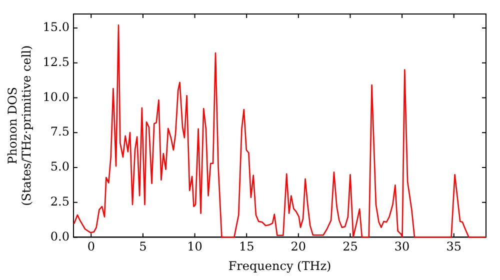 This screenshot has width=500, height=280. I want to click on y-tick-label: 12.5, so click(56, 61).